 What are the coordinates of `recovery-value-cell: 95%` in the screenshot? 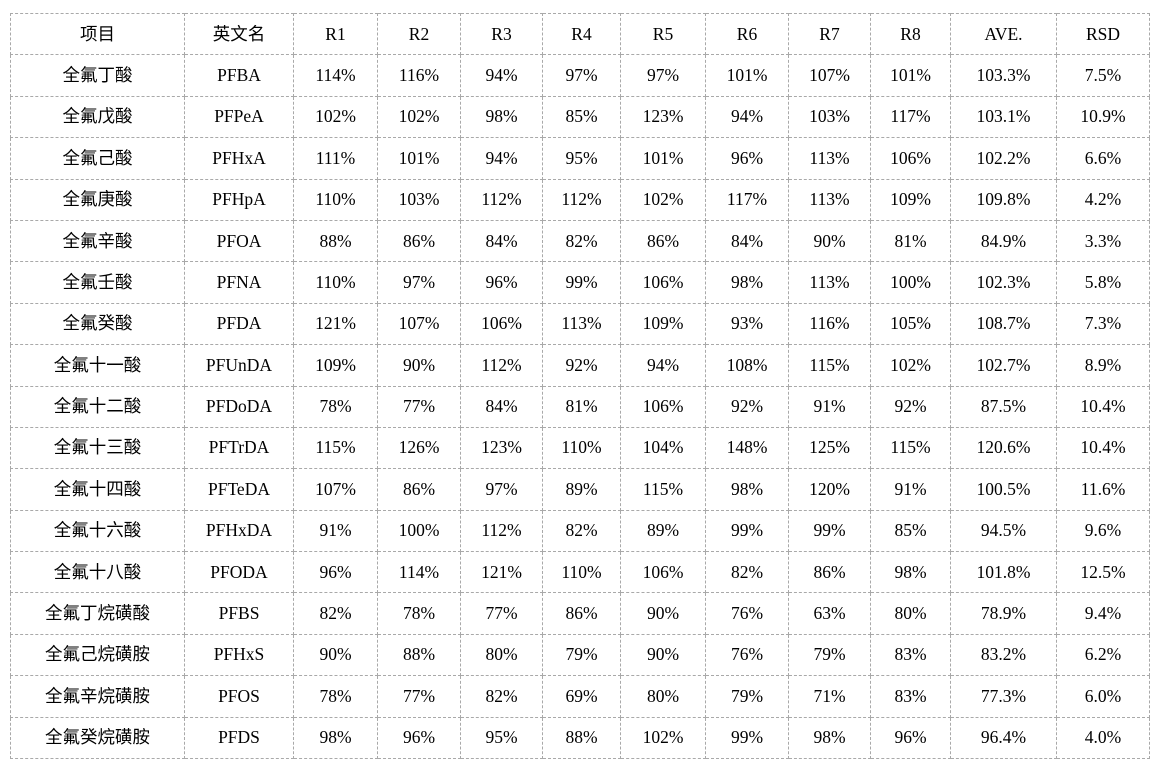 It's located at (501, 738).